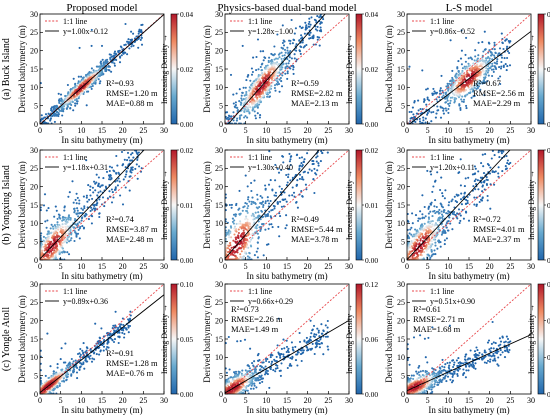  I want to click on legend-1to1-label: 1:1 line, so click(442, 157).